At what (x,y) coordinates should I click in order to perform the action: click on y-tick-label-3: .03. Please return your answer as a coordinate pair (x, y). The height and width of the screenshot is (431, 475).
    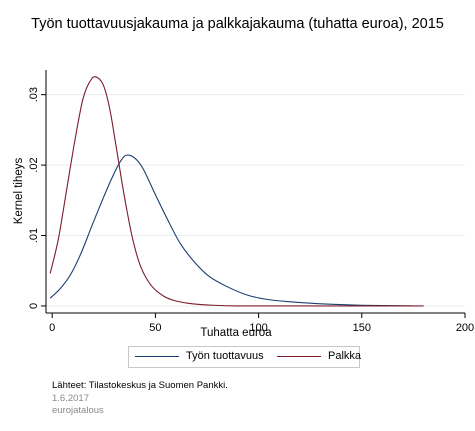
    Looking at the image, I should click on (34, 94).